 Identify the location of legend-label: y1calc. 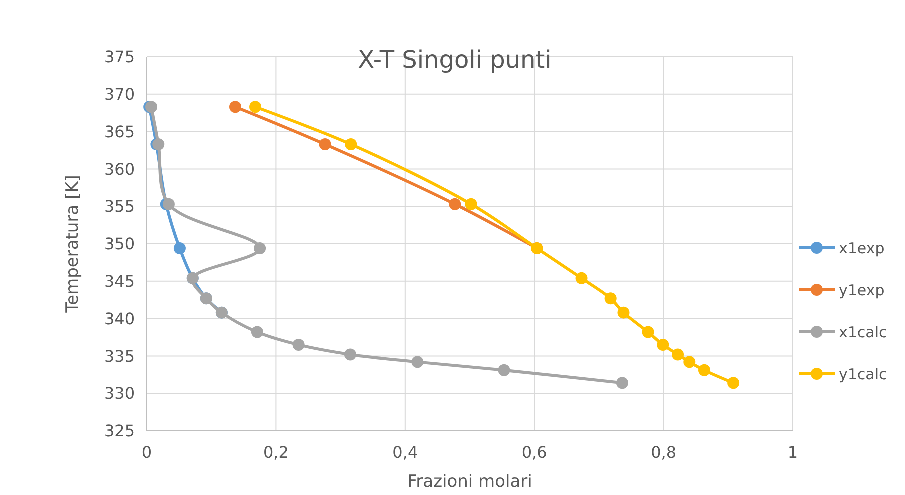
(863, 374).